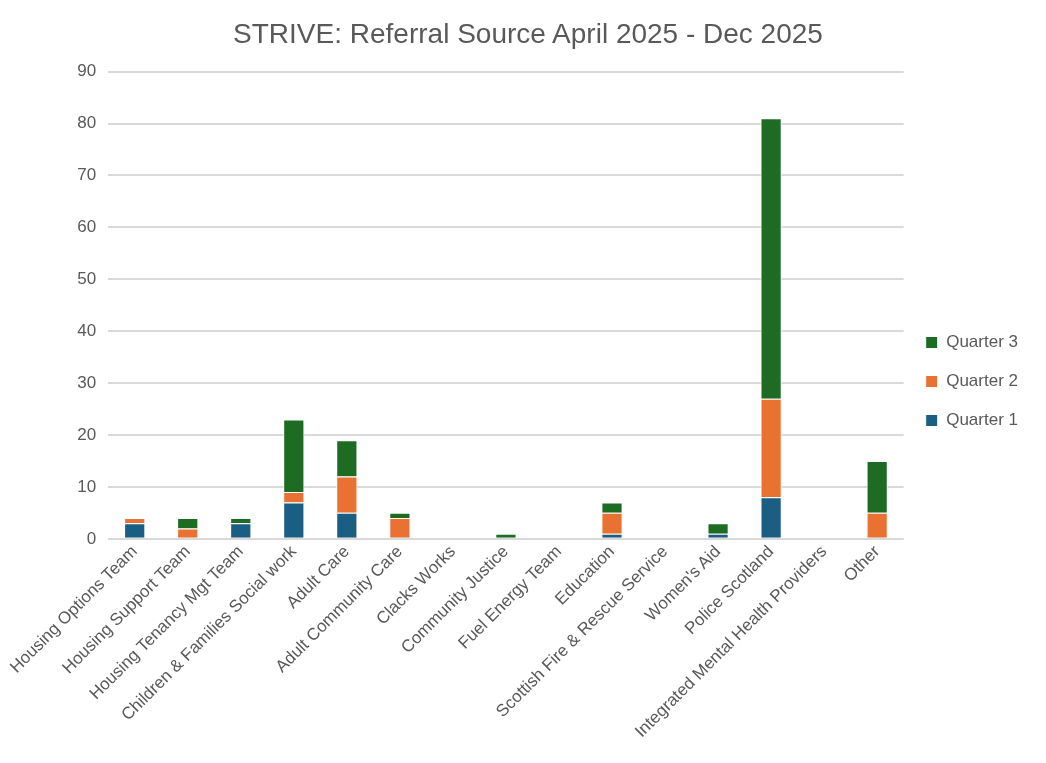  I want to click on y-tick-label: 50, so click(87, 278).